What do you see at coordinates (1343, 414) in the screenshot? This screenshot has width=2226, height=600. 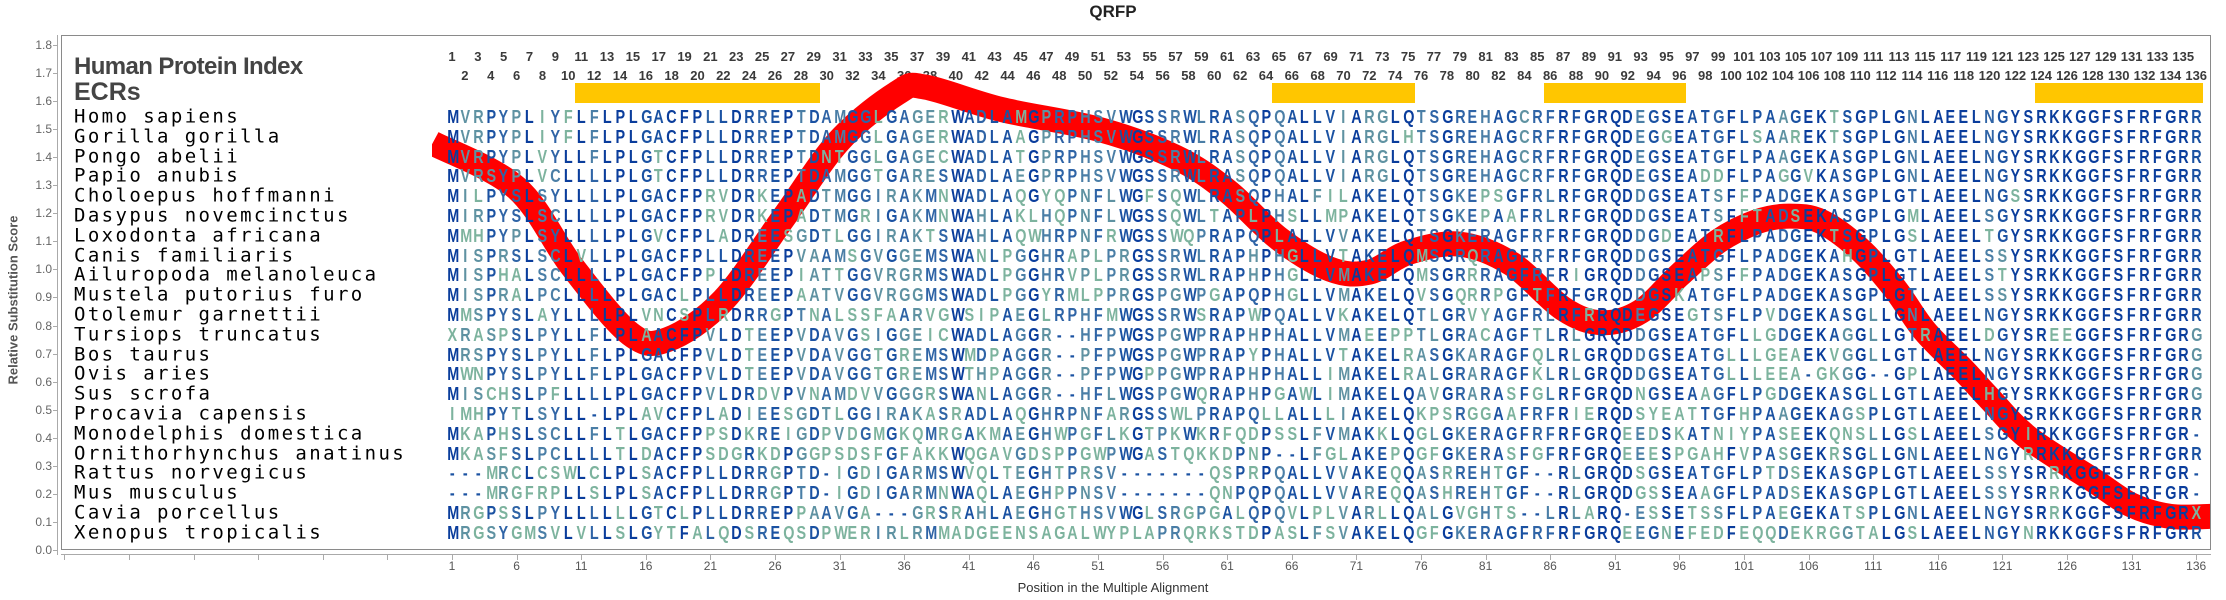 I see `residue: I` at bounding box center [1343, 414].